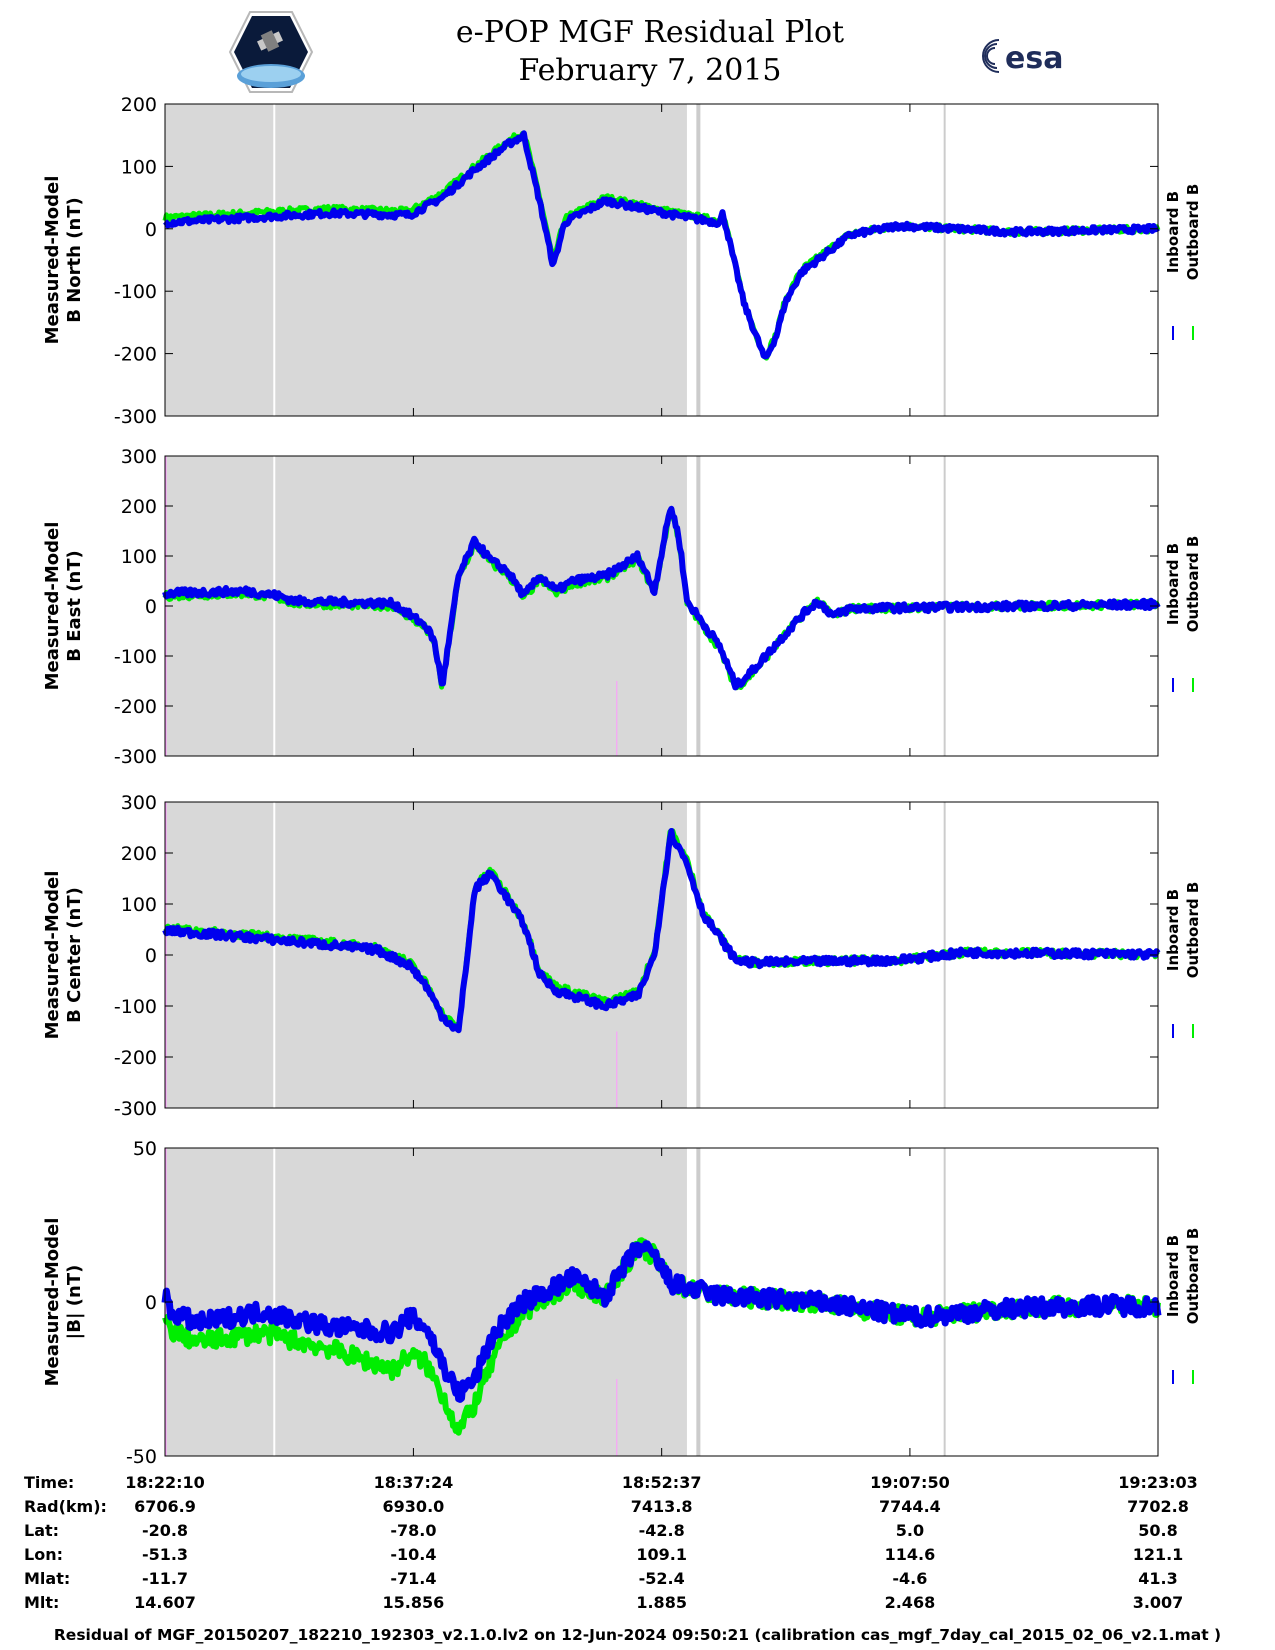 This screenshot has height=1650, width=1275. Describe the element at coordinates (661, 1602) in the screenshot. I see `info-value: 1.885` at that location.